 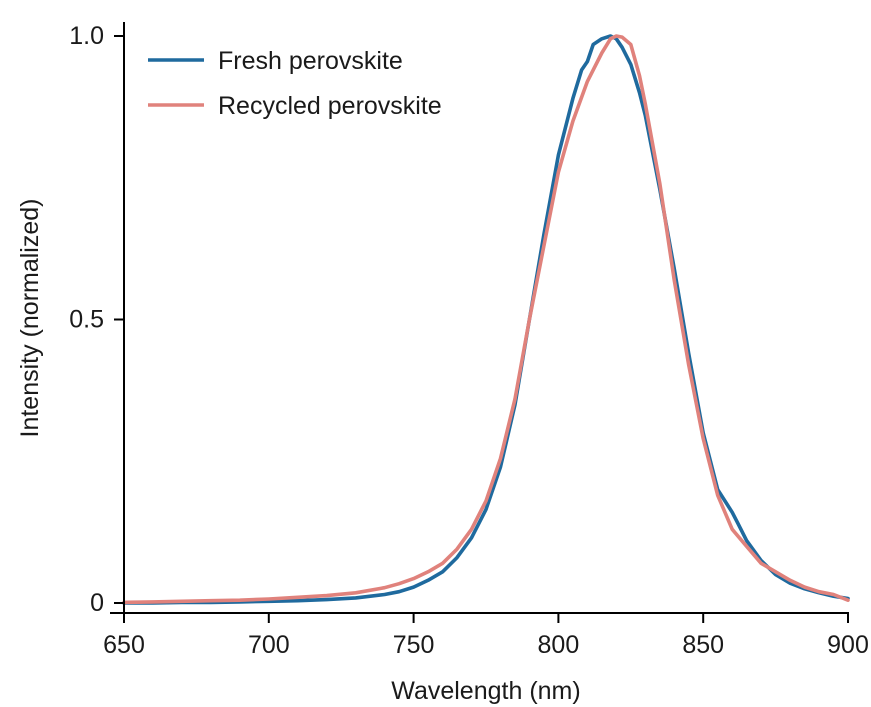 I want to click on legend: Fresh perovskite Recycled perovskite, so click(x=295, y=83).